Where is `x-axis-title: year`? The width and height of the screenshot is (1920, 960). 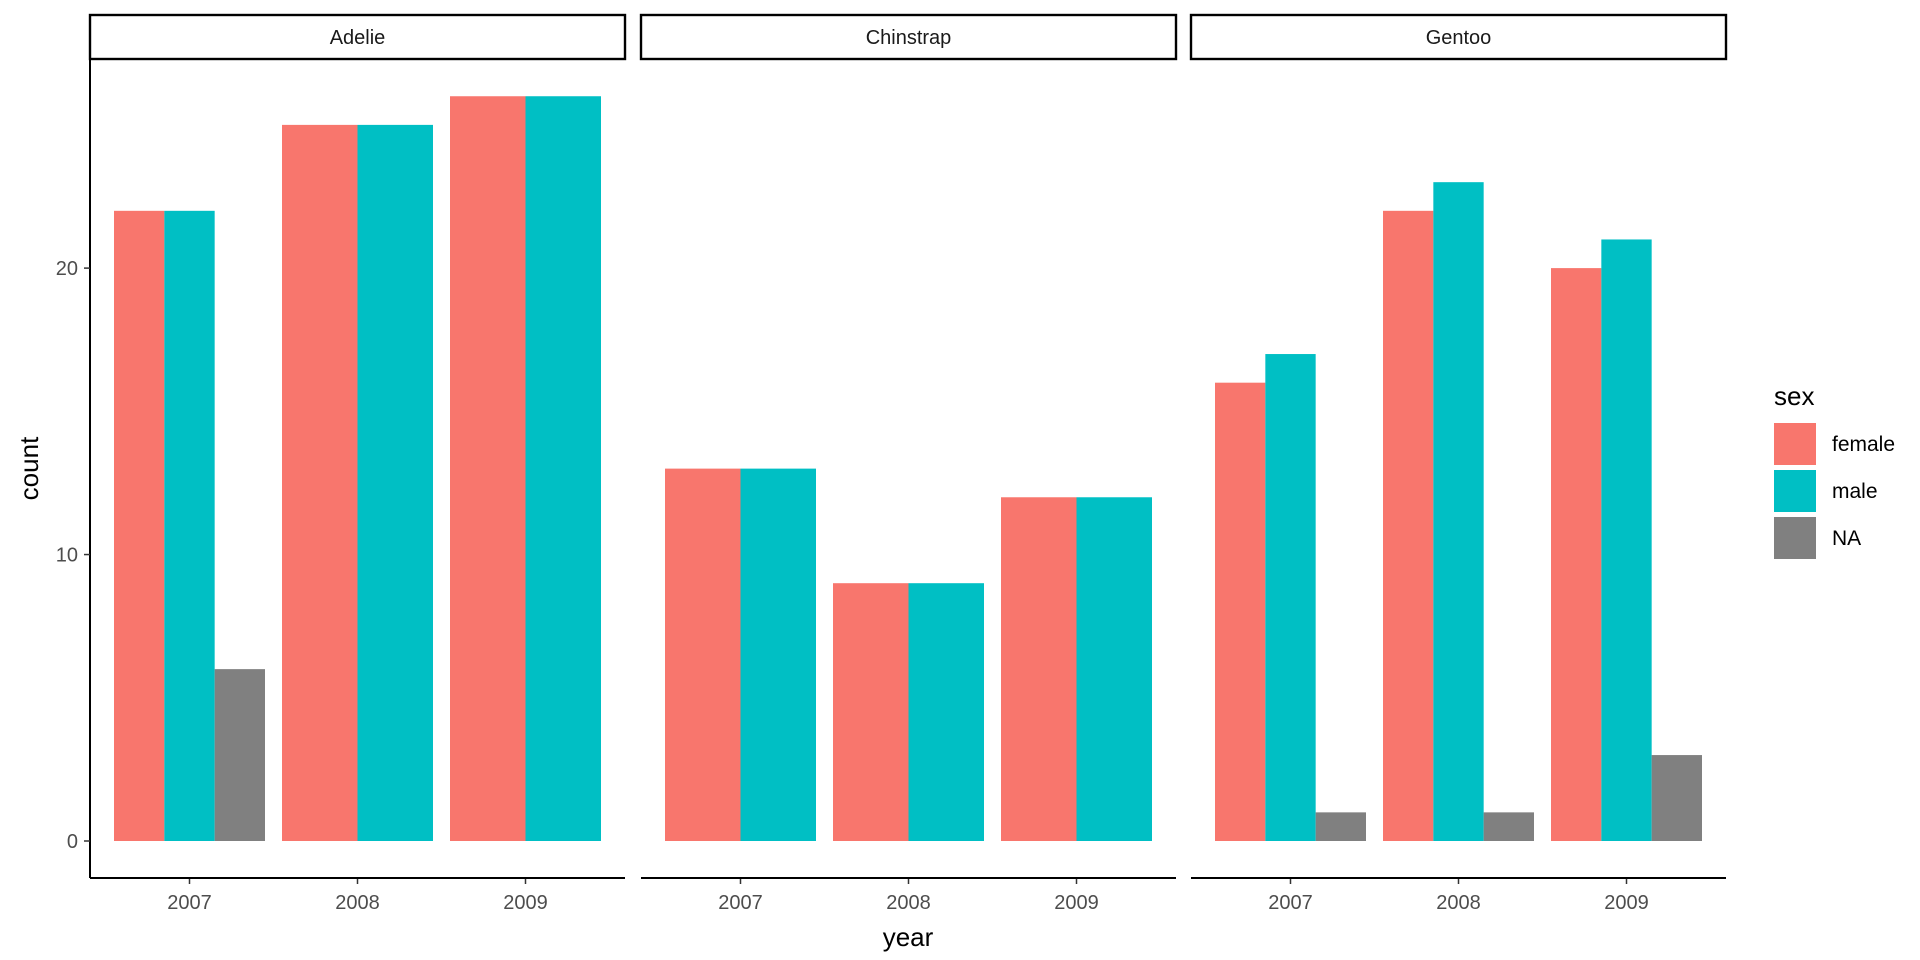 x-axis-title: year is located at coordinates (908, 937).